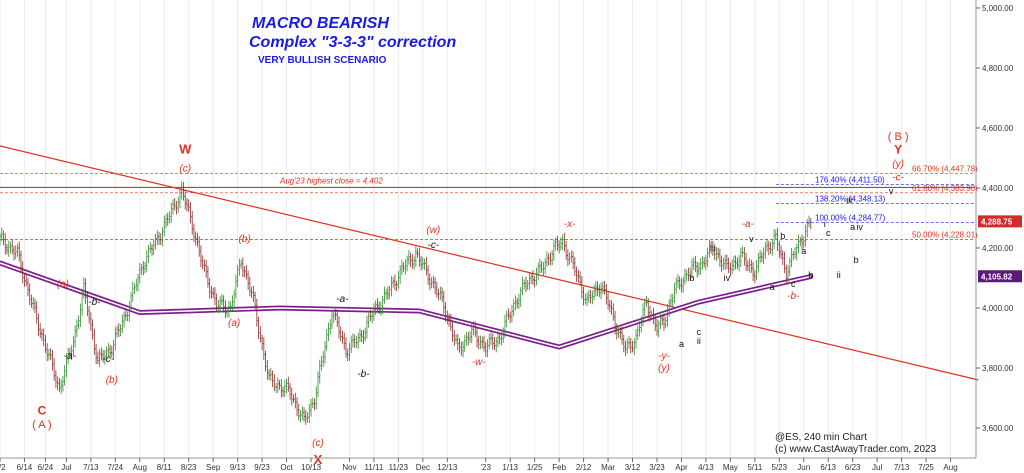 The image size is (1024, 473). I want to click on chart-title: MACRO BEARISH, so click(320, 23).